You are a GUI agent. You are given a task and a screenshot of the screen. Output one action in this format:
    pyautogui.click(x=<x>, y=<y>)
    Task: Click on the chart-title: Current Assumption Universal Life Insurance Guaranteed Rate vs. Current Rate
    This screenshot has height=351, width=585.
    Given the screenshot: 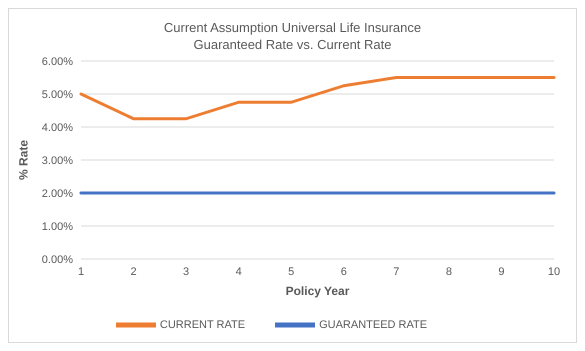 What is the action you would take?
    pyautogui.click(x=292, y=36)
    